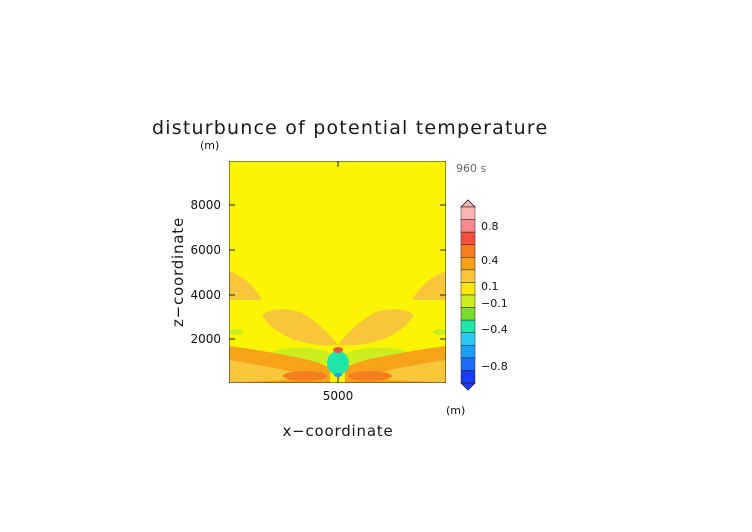 The height and width of the screenshot is (532, 752). Describe the element at coordinates (338, 396) in the screenshot. I see `x-tick-label: 5000` at that location.